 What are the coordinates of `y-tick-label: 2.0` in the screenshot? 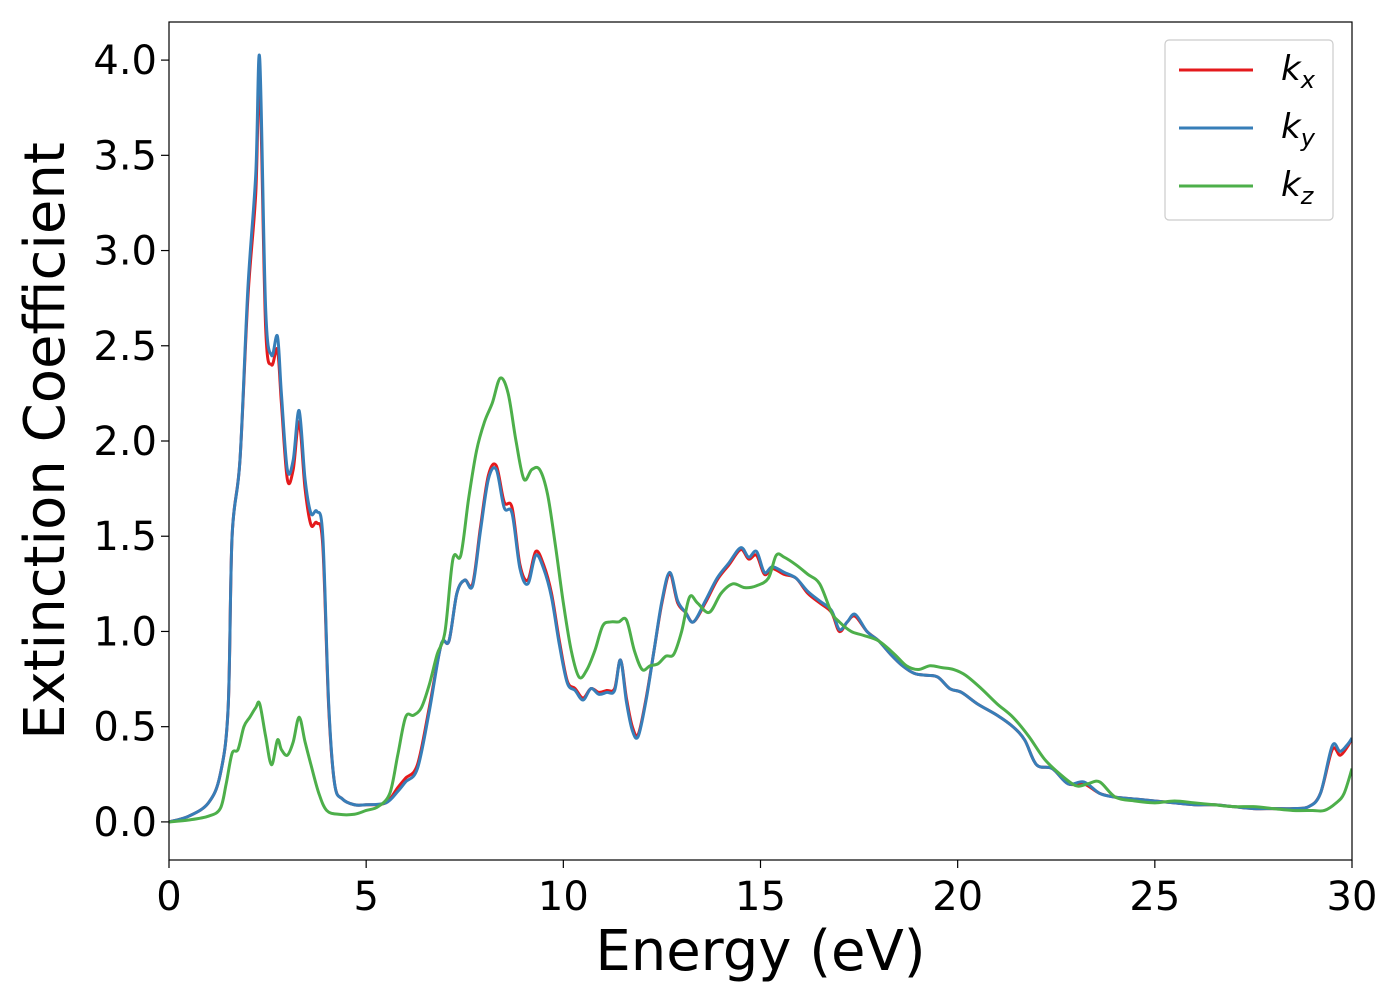 It's located at (125, 442).